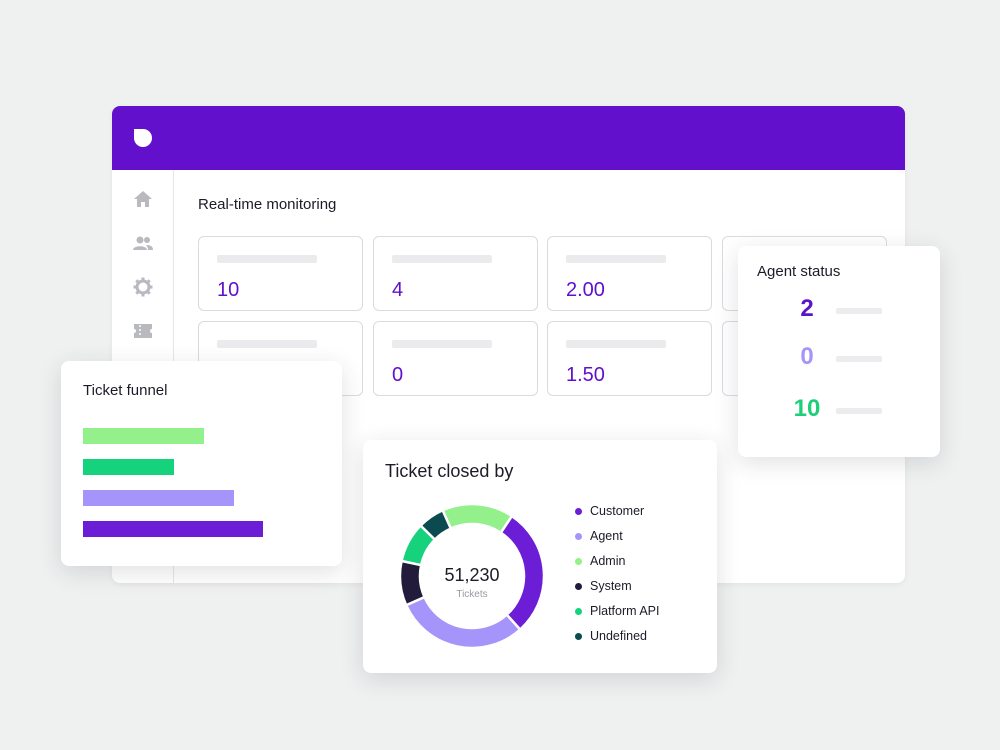  I want to click on legend-label: Agent, so click(606, 536).